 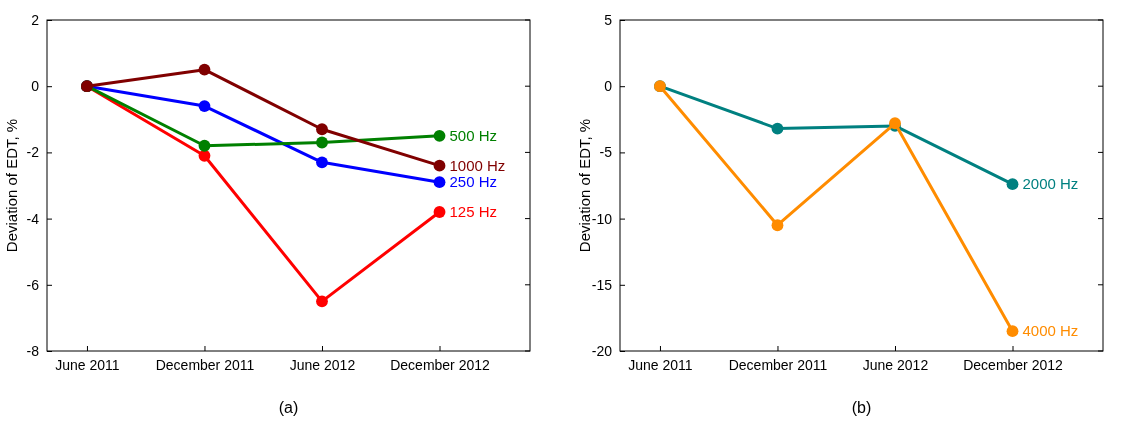 I want to click on y-tick-label: -4, so click(x=33, y=218).